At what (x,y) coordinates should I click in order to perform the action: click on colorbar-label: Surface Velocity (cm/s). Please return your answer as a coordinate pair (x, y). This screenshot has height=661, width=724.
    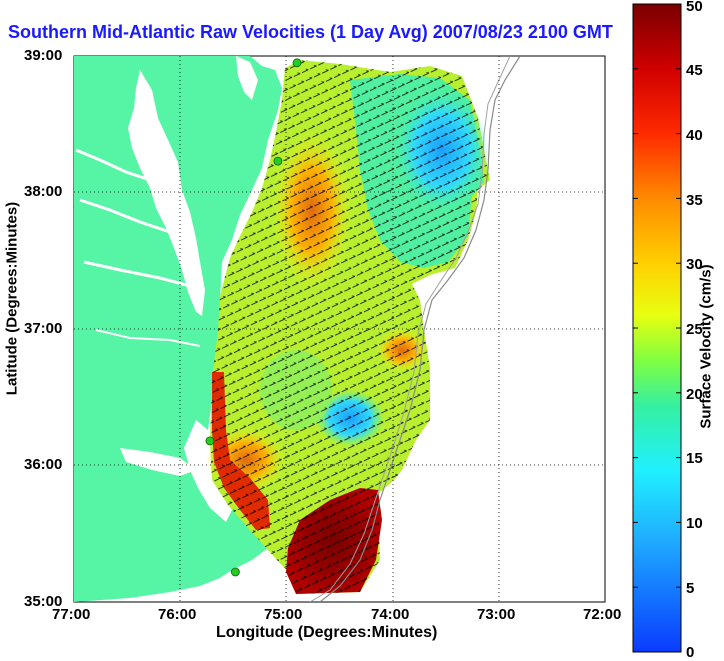
    Looking at the image, I should click on (706, 346).